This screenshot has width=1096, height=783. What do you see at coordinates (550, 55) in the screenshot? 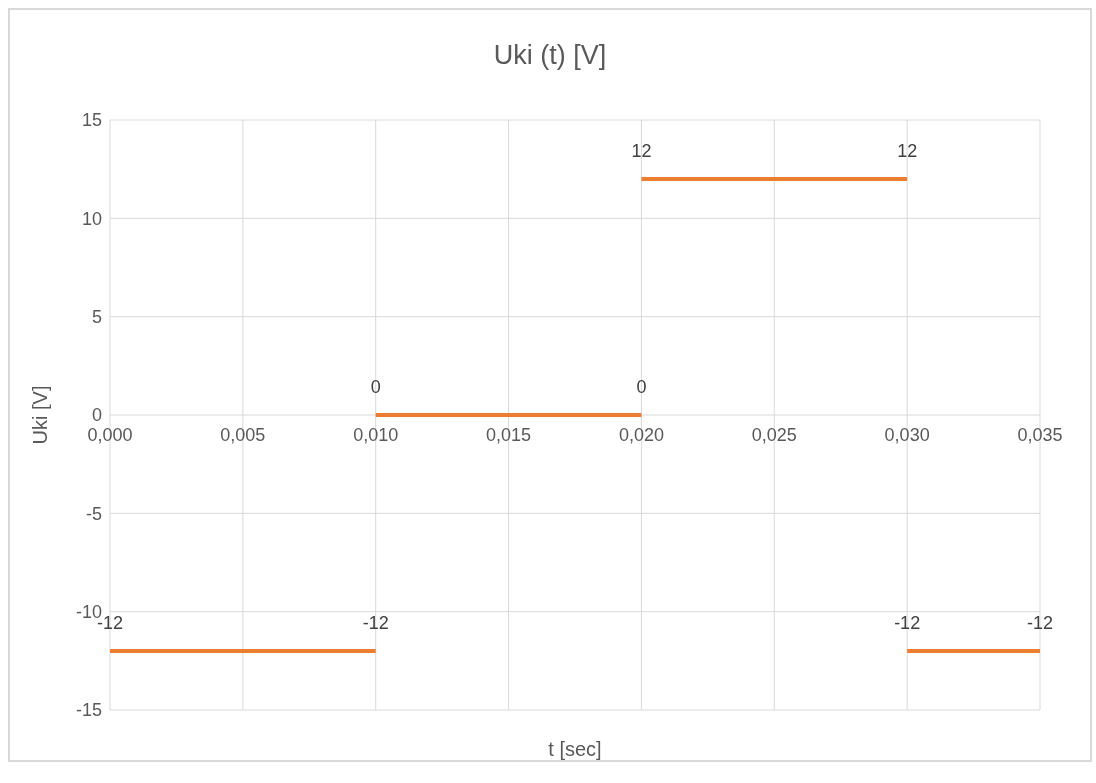
I see `chart-title: Uki (t) [V]` at bounding box center [550, 55].